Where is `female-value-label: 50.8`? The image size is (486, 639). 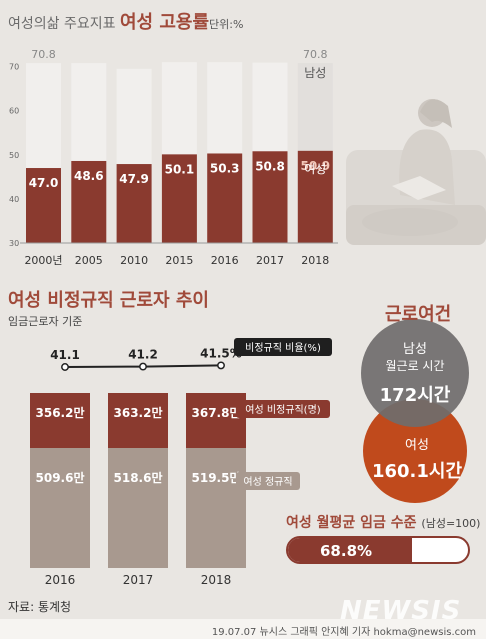 female-value-label: 50.8 is located at coordinates (270, 166).